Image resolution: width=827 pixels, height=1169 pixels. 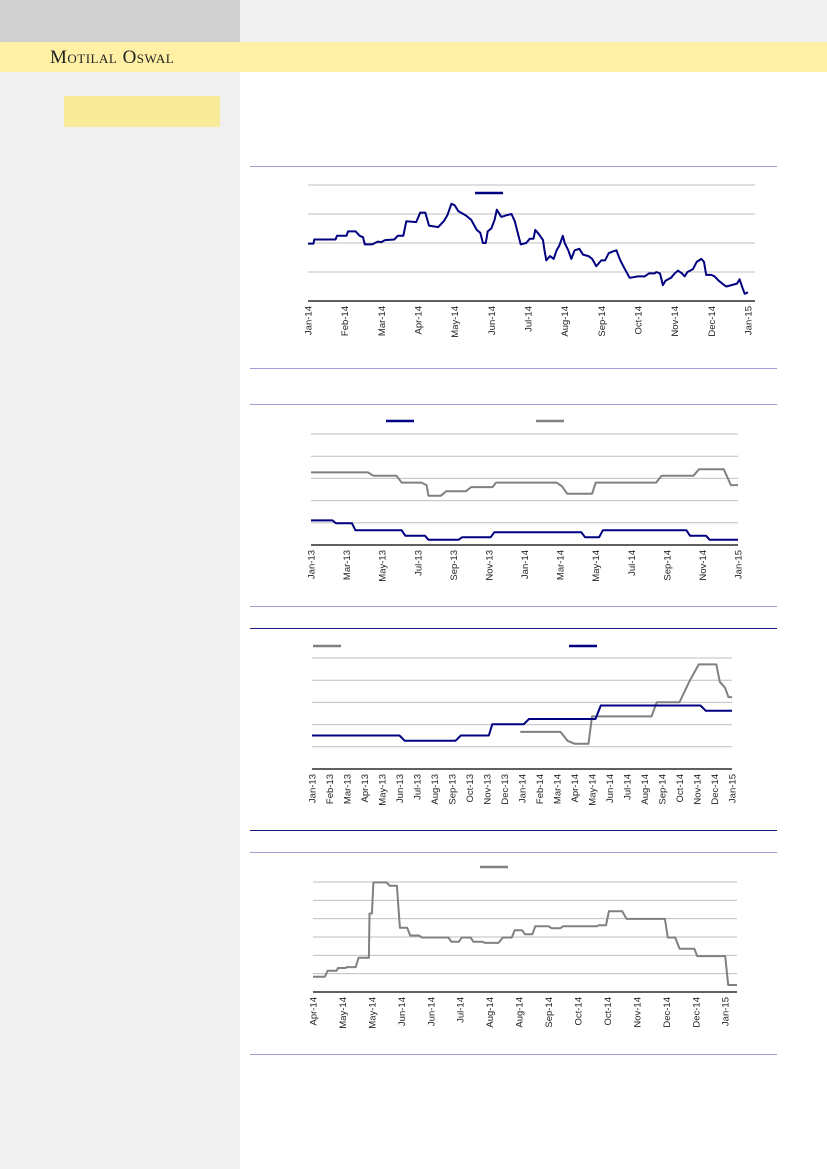 I want to click on chart2-tick-label: Sep-14, so click(x=667, y=565).